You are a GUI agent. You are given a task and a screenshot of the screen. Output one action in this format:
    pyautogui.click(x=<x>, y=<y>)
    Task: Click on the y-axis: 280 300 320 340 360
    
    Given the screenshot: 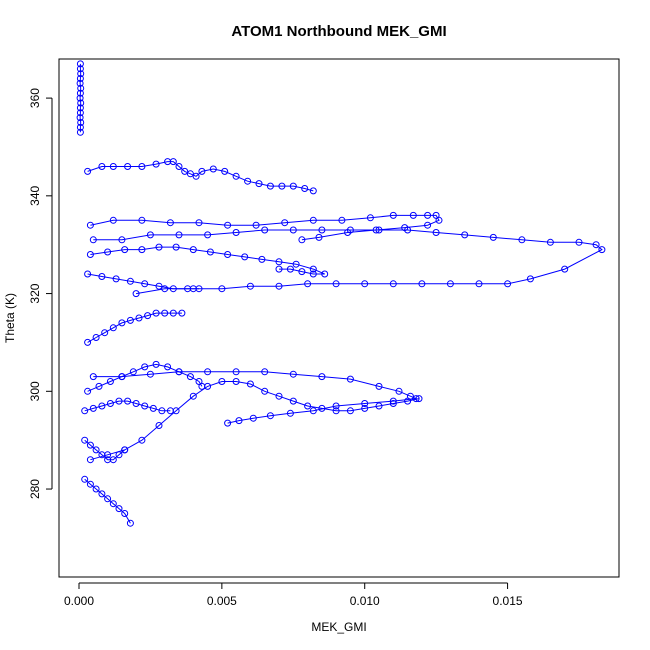 What is the action you would take?
    pyautogui.click(x=40, y=293)
    